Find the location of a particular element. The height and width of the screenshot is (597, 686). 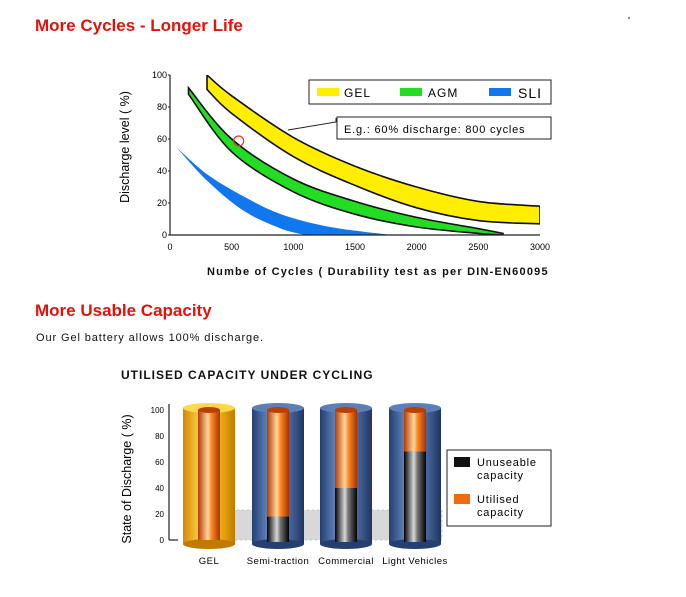

x-tick-label: 1500 is located at coordinates (355, 247).